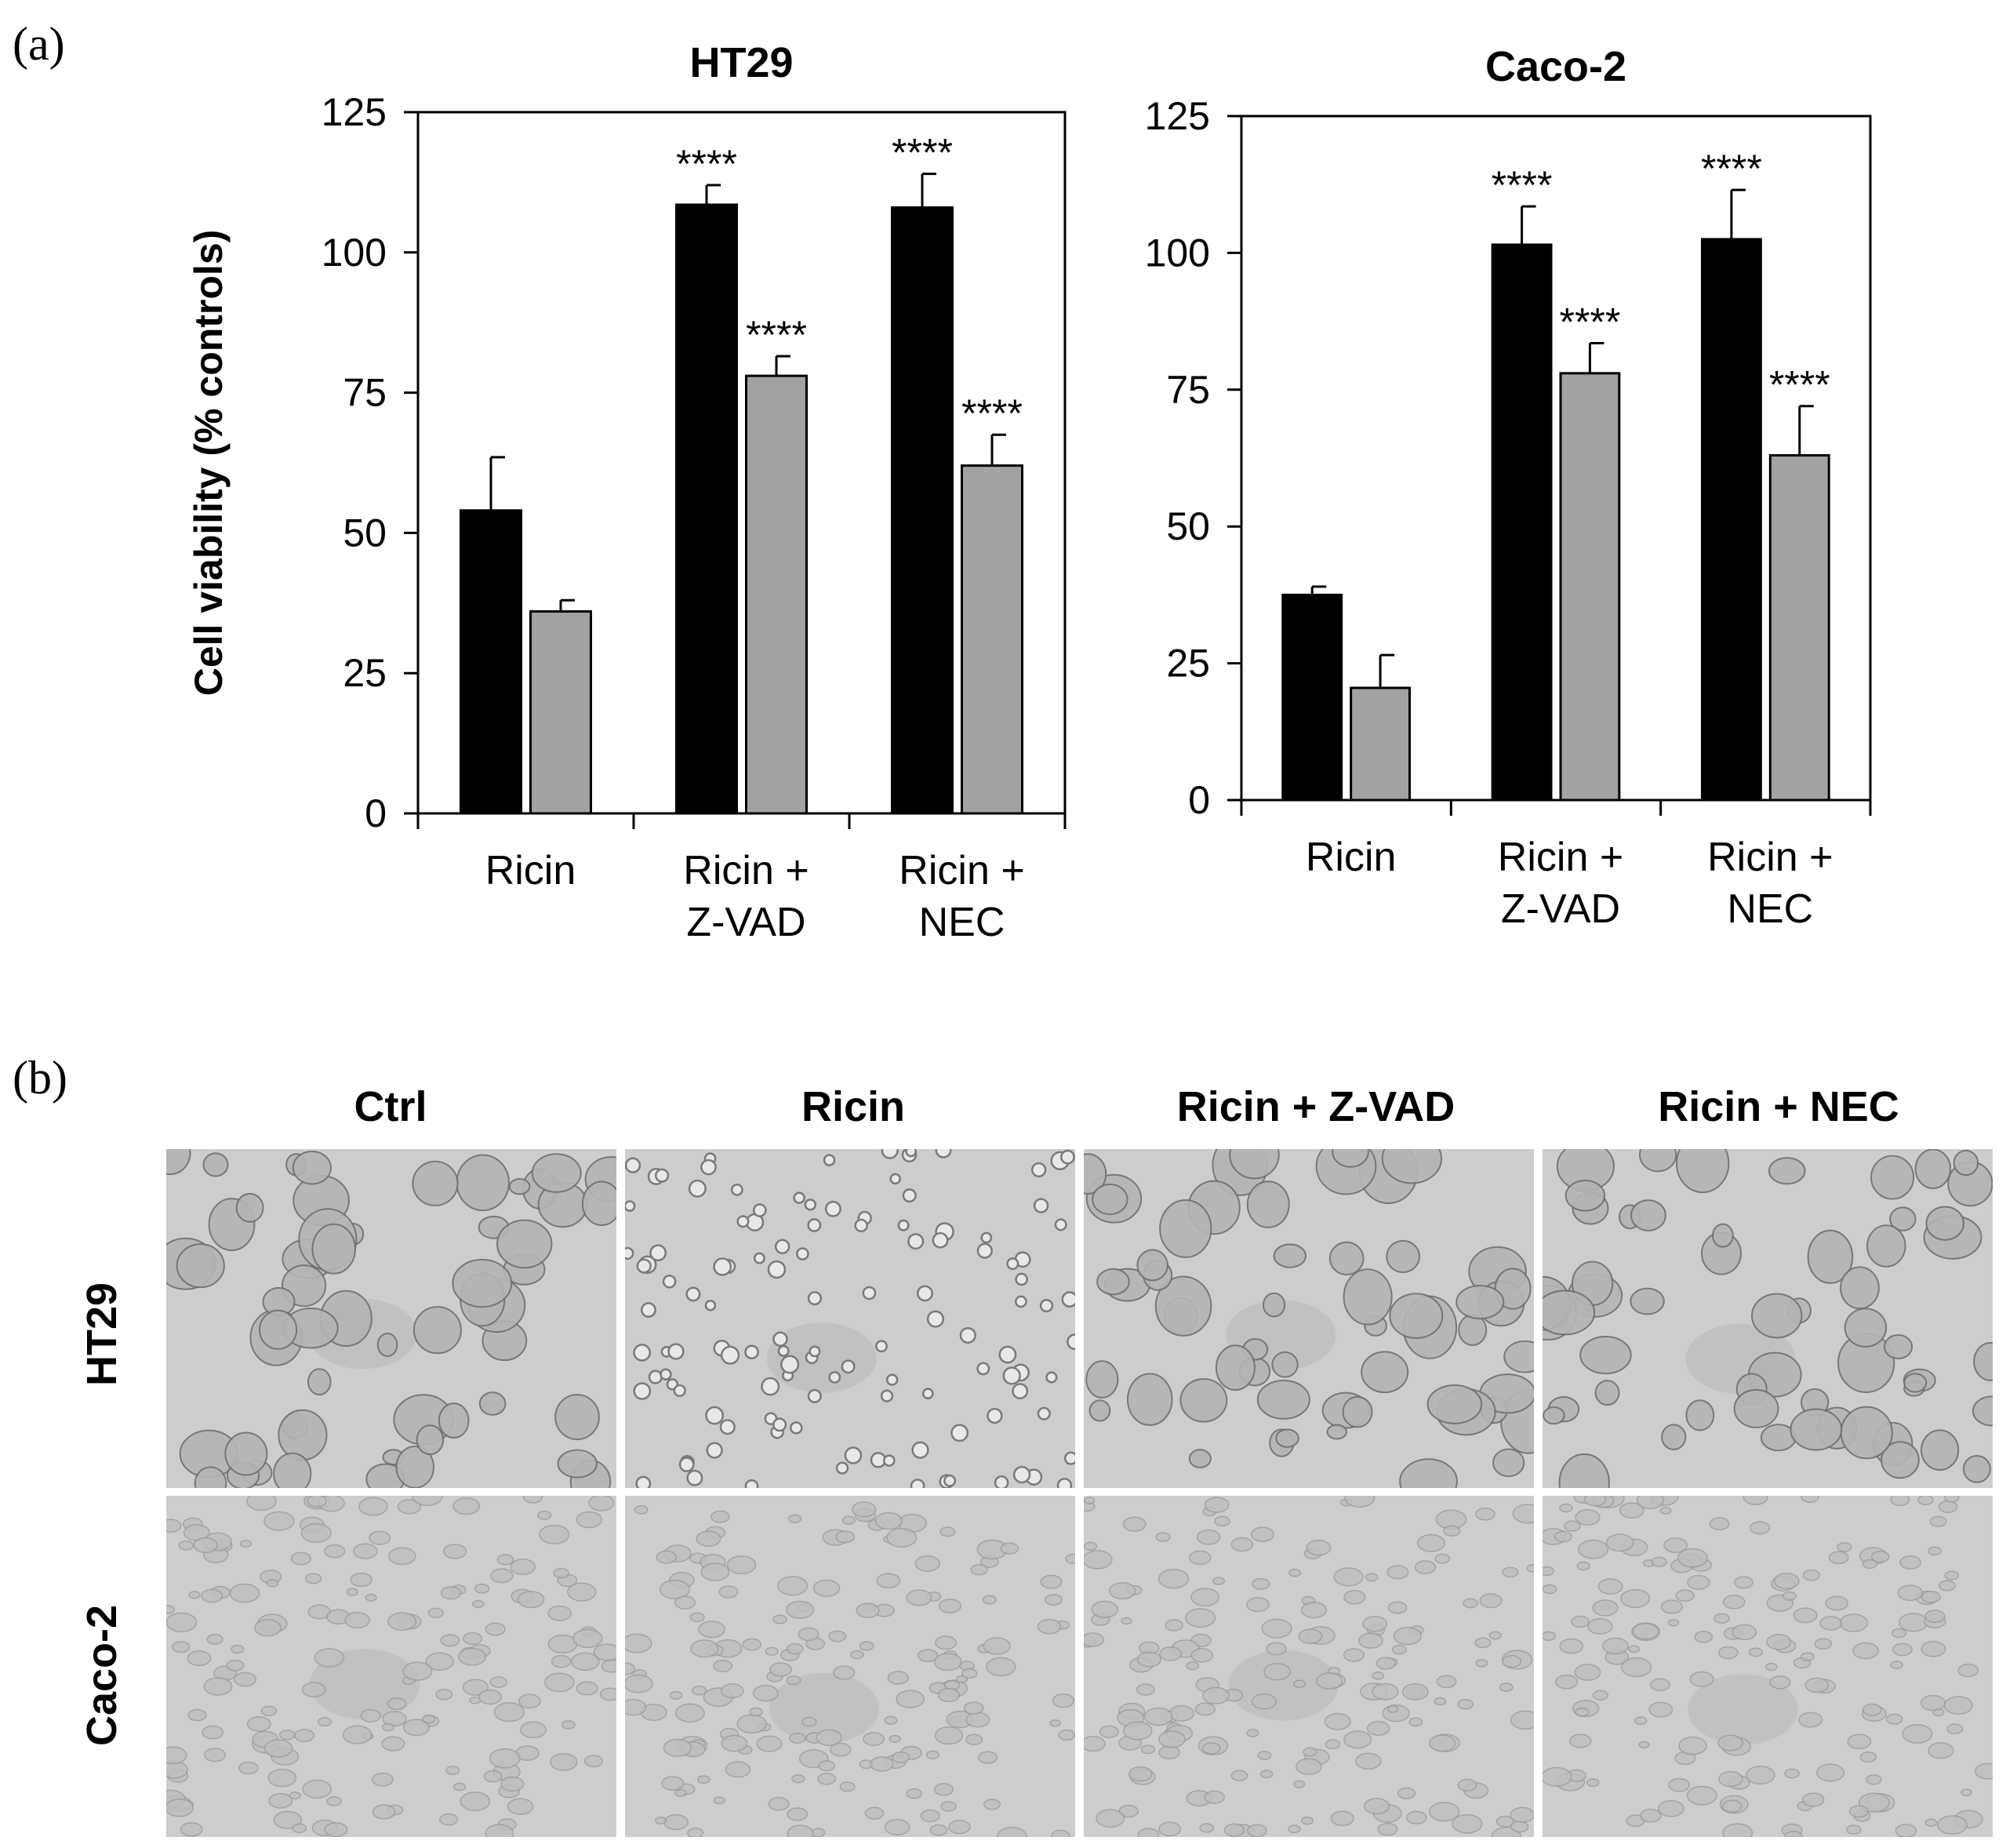  I want to click on chart1-ytick-label: 0, so click(376, 813).